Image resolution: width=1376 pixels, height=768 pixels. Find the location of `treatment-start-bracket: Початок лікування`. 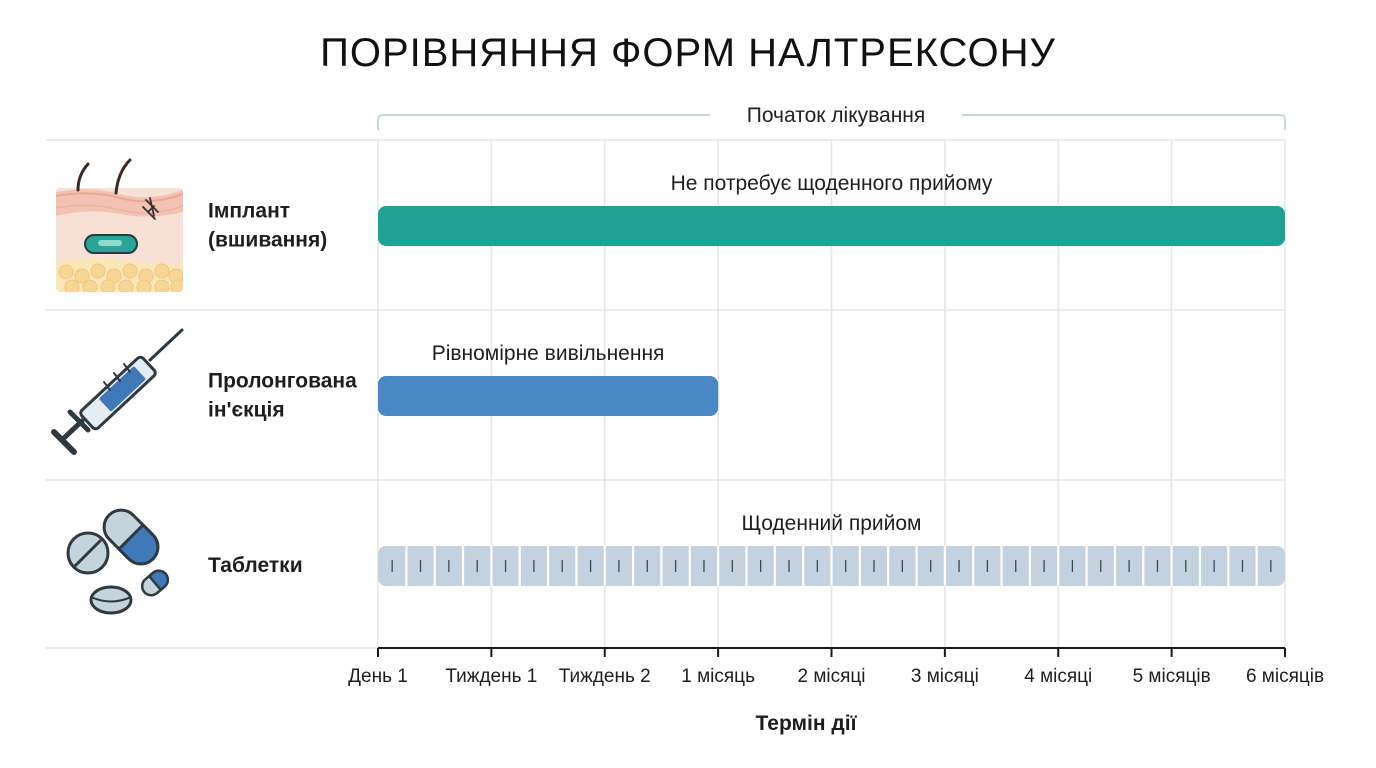

treatment-start-bracket: Початок лікування is located at coordinates (831, 117).